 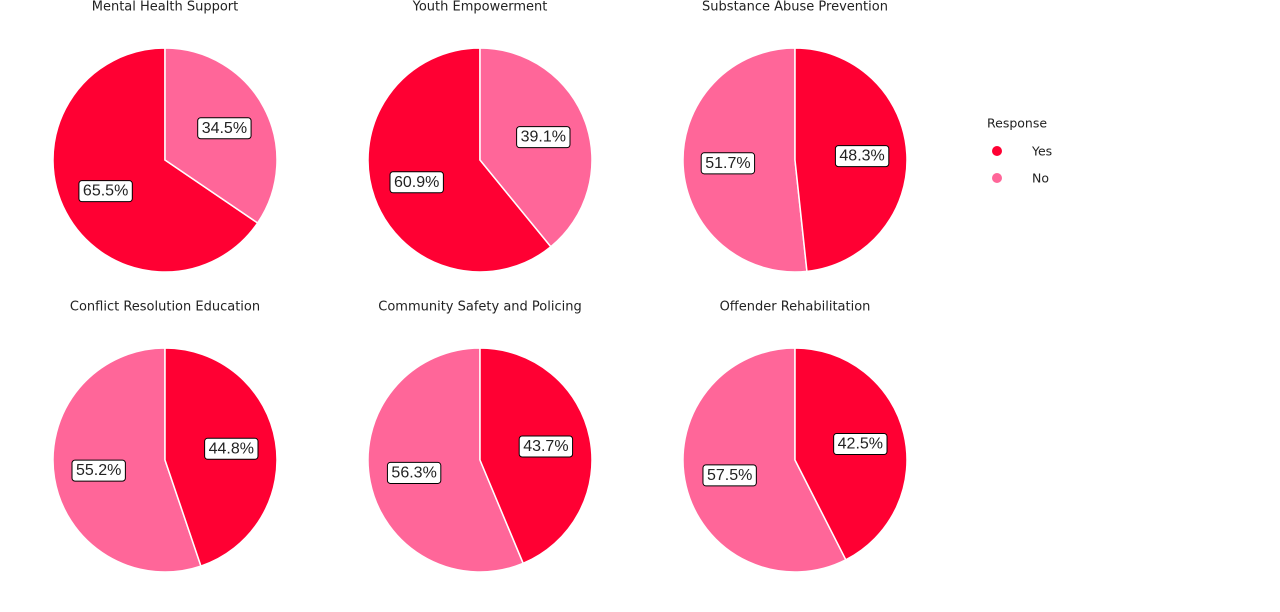 I want to click on data-label-text: 55.2%, so click(x=98, y=470).